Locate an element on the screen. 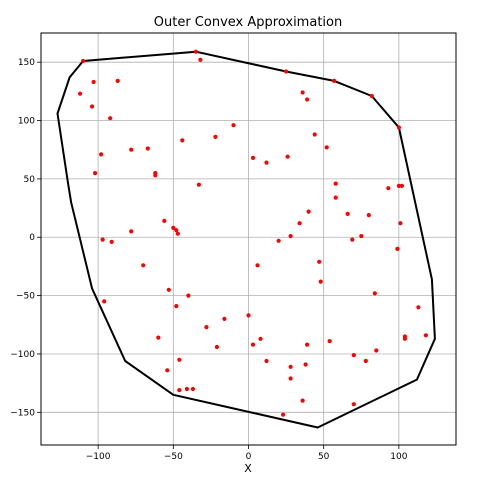  y-tick-label: 150 is located at coordinates (26, 63).